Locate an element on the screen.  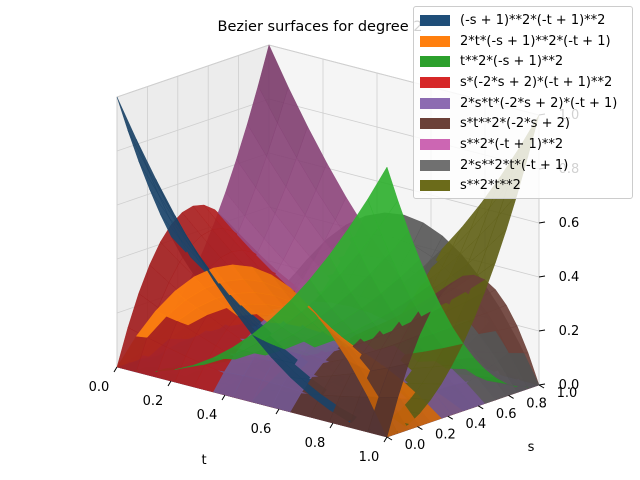
y-tick-label: 0.0 is located at coordinates (415, 445).